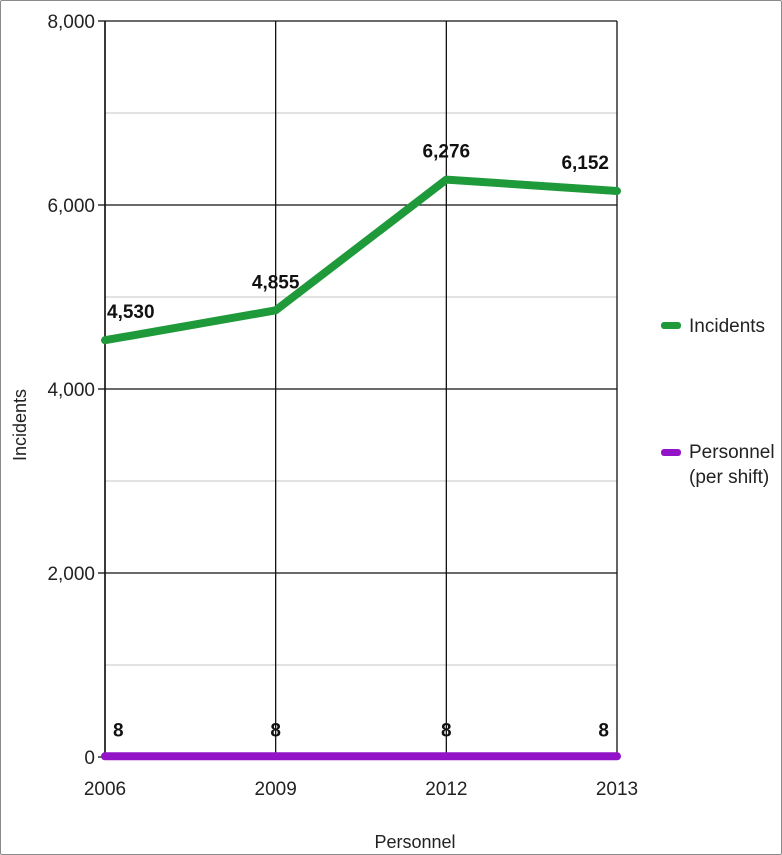  What do you see at coordinates (20, 425) in the screenshot?
I see `y-axis-title: Incidents` at bounding box center [20, 425].